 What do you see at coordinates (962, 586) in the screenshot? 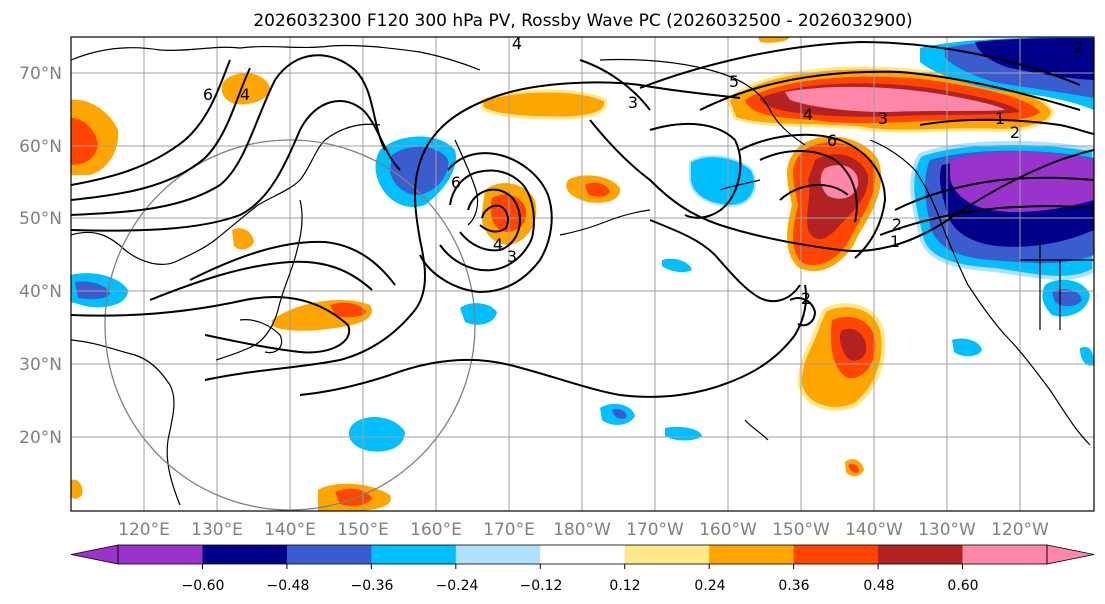
I see `colorbar-tick-label: 0.60` at bounding box center [962, 586].